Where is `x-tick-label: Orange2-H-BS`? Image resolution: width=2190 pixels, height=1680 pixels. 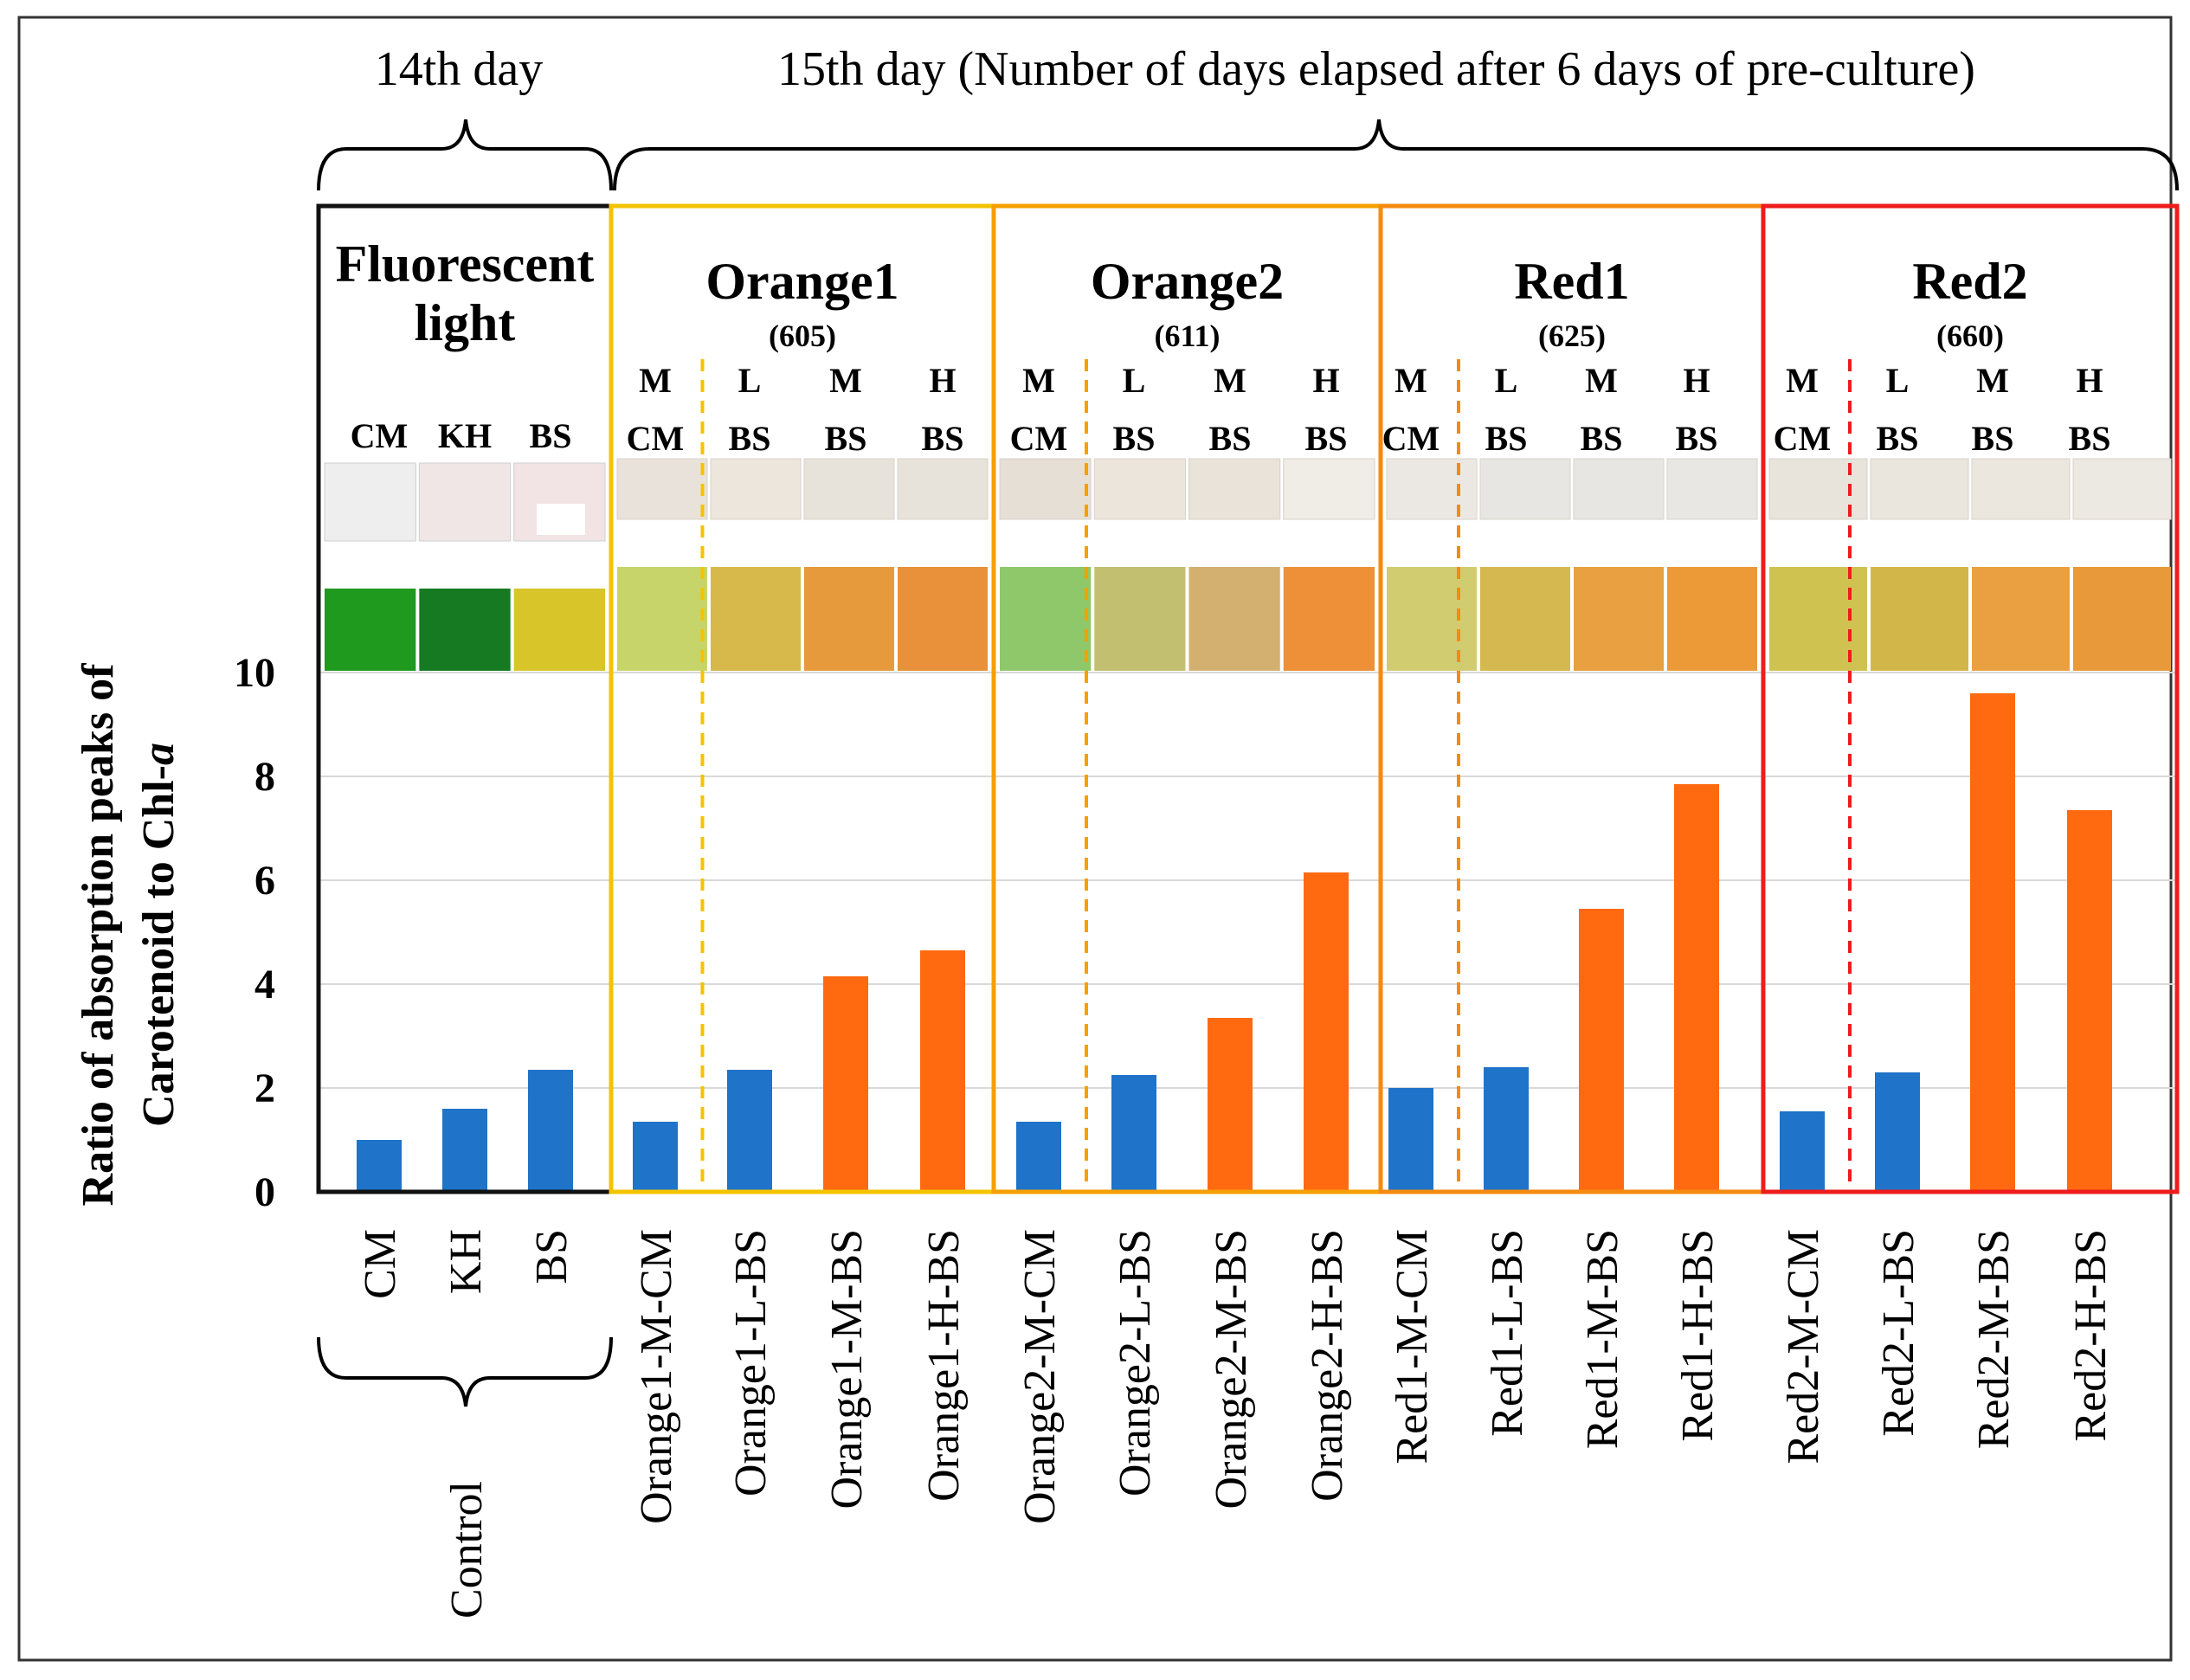 x-tick-label: Orange2-H-BS is located at coordinates (1328, 1365).